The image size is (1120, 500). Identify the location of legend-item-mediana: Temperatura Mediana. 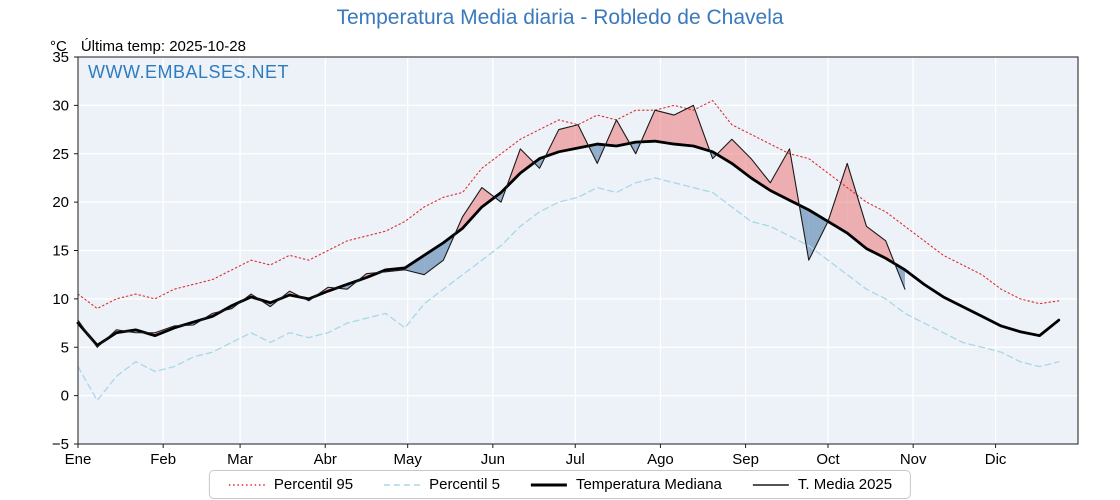
(626, 484).